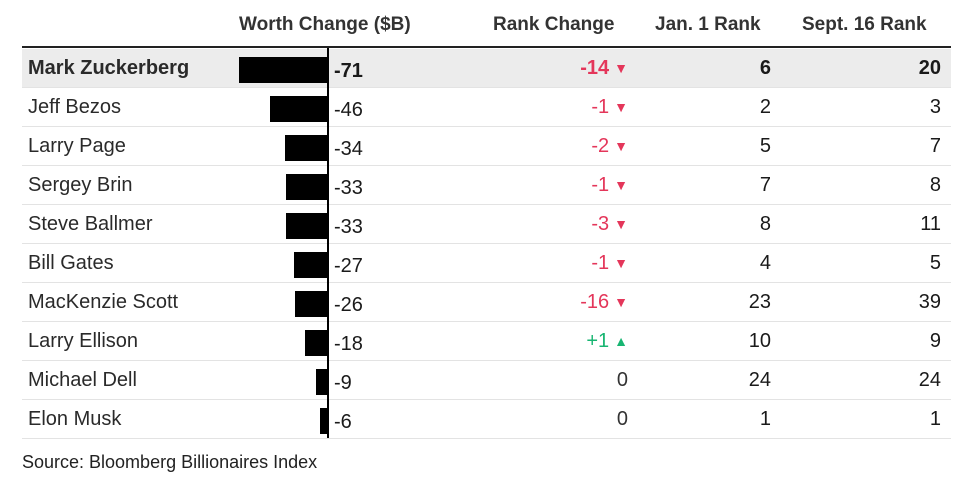  I want to click on row-name: Steve Ballmer, so click(90, 224).